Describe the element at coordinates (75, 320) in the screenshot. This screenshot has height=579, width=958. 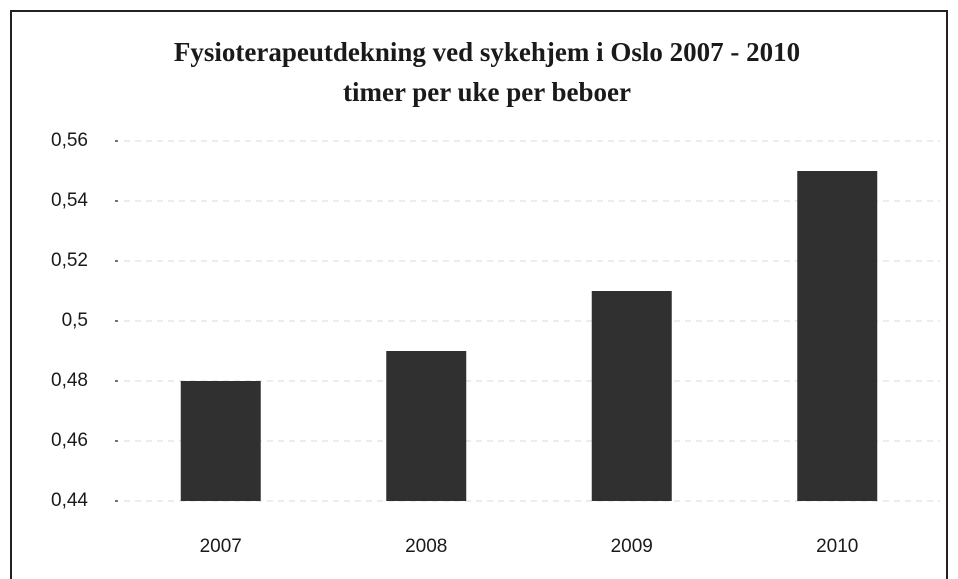
I see `y-tick-label: 0,5` at that location.